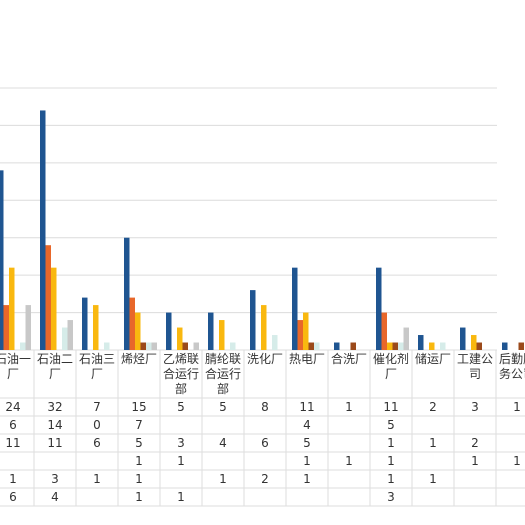 The width and height of the screenshot is (525, 525). Describe the element at coordinates (55, 407) in the screenshot. I see `table-cell: 32` at that location.